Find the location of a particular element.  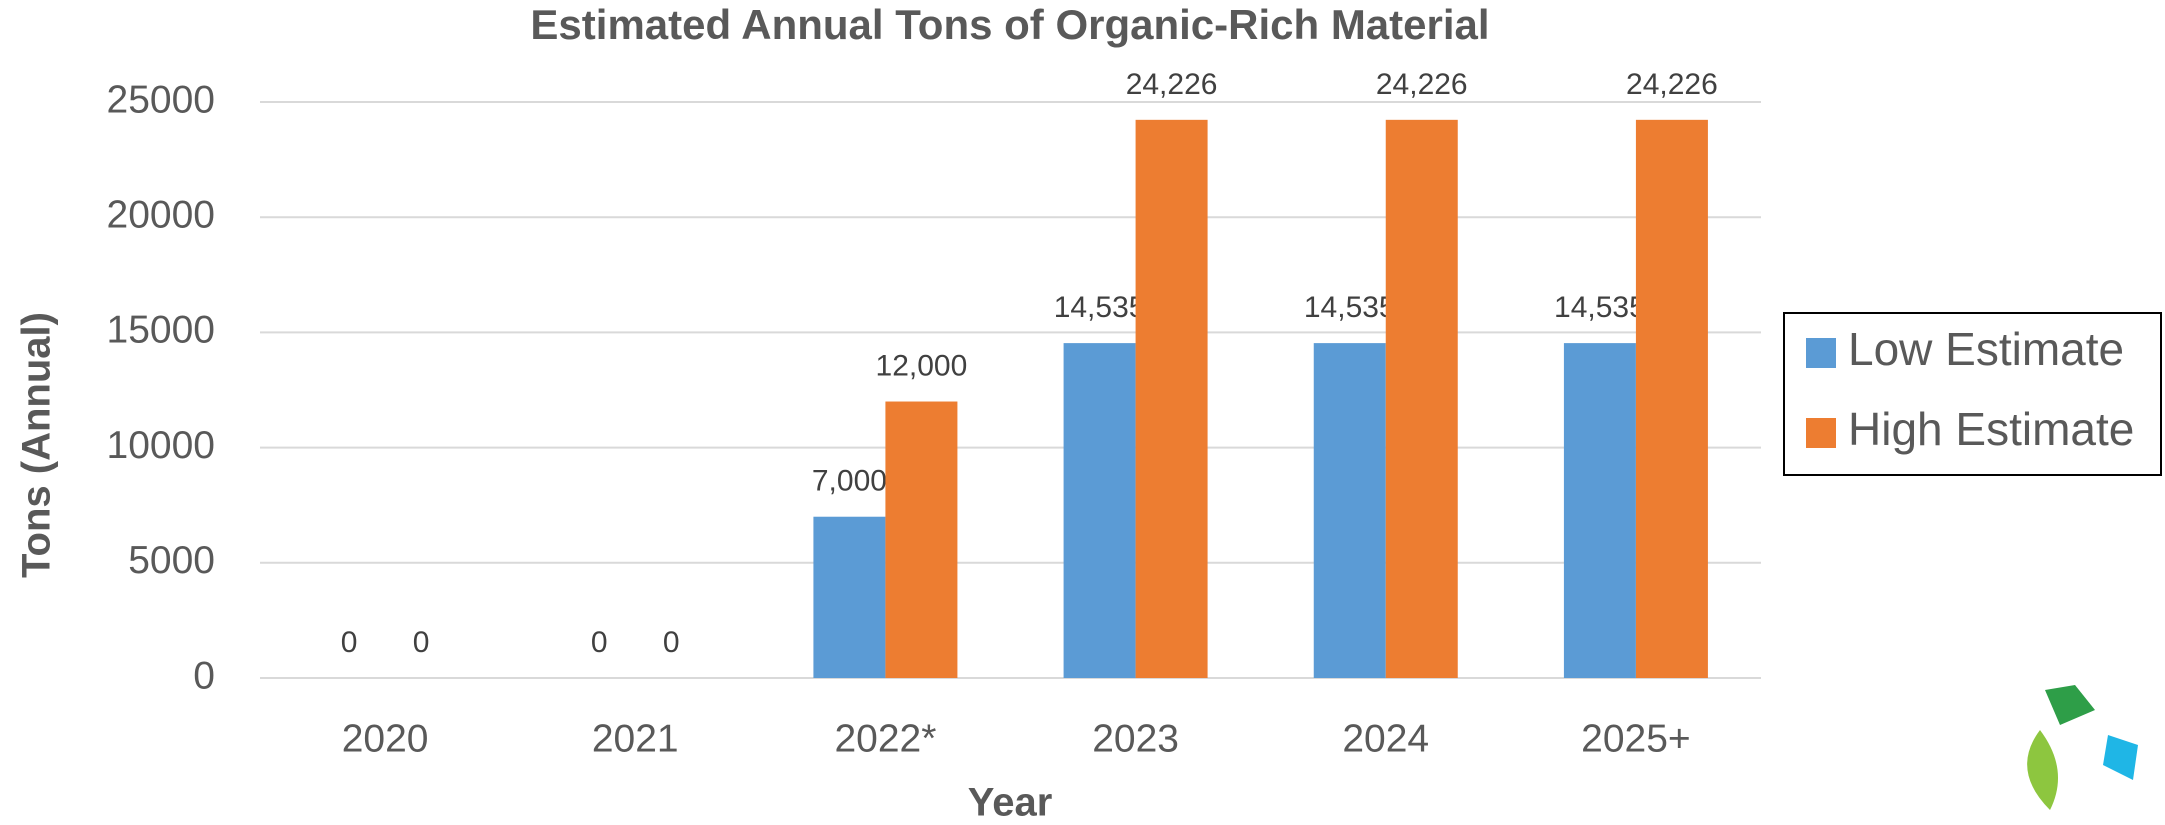

y-tick-label: 5000 is located at coordinates (171, 560).